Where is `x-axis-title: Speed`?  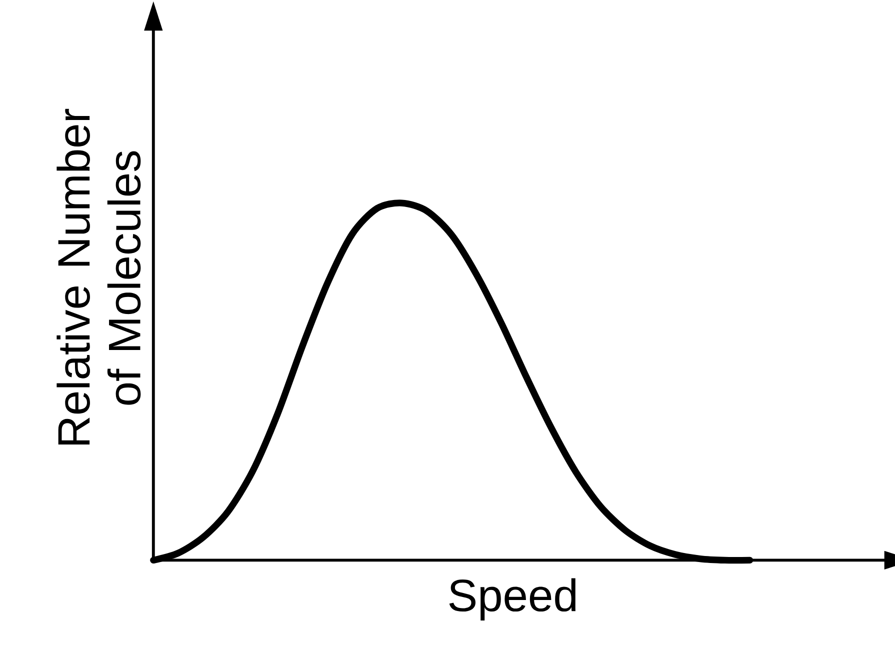 x-axis-title: Speed is located at coordinates (512, 599).